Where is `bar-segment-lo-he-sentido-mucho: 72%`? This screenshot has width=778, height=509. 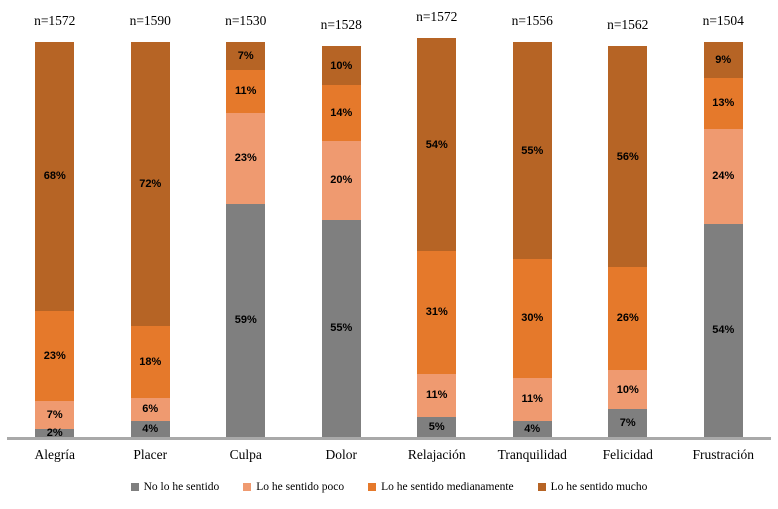 bar-segment-lo-he-sentido-mucho: 72% is located at coordinates (150, 184).